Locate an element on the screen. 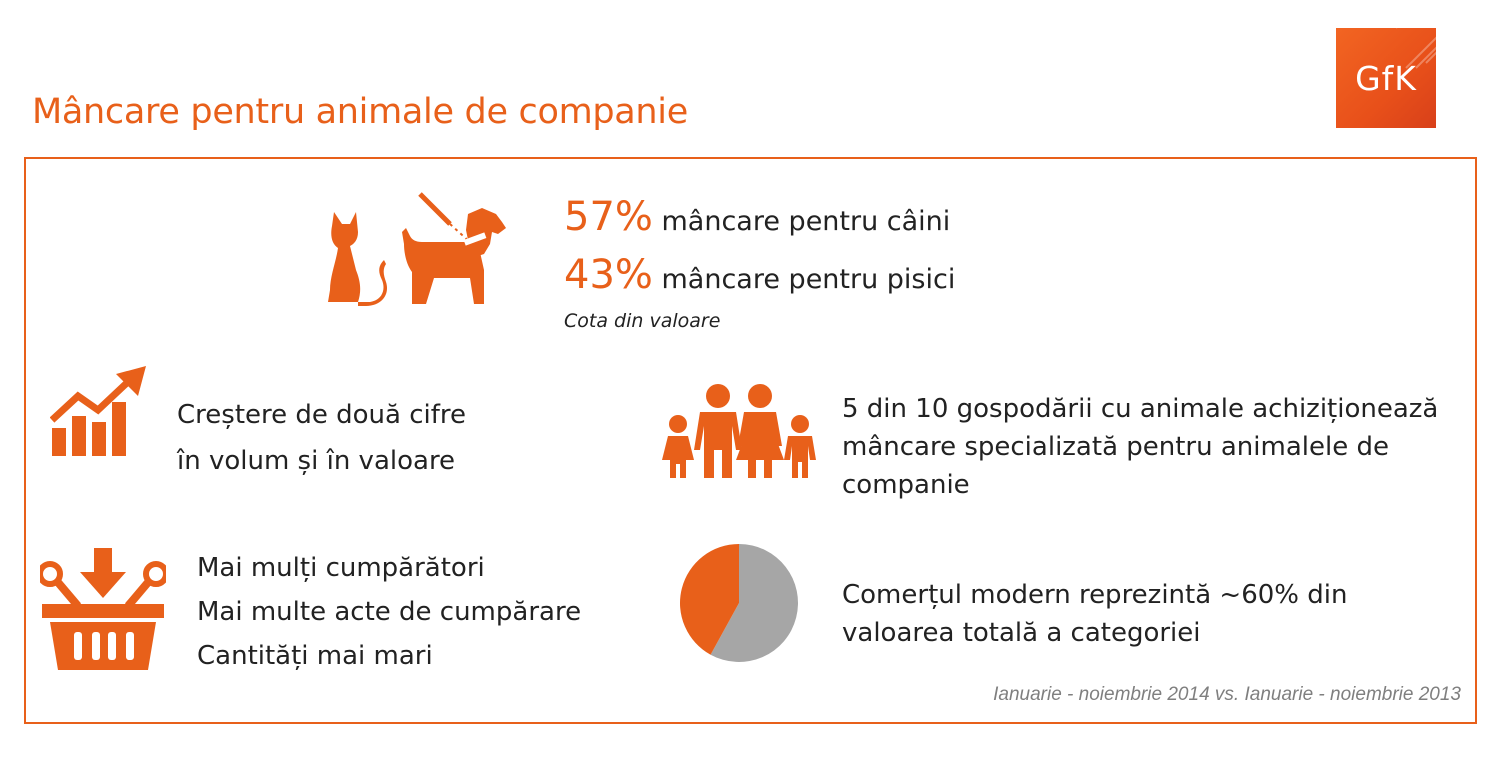  pie-chart-icon is located at coordinates (739, 603).